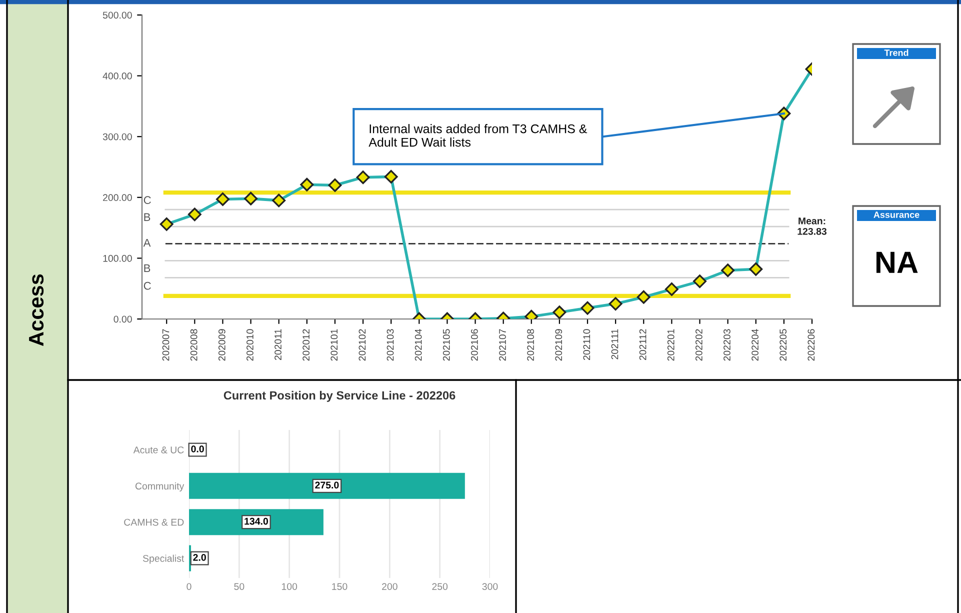  Describe the element at coordinates (896, 52) in the screenshot. I see `text: Trend` at that location.